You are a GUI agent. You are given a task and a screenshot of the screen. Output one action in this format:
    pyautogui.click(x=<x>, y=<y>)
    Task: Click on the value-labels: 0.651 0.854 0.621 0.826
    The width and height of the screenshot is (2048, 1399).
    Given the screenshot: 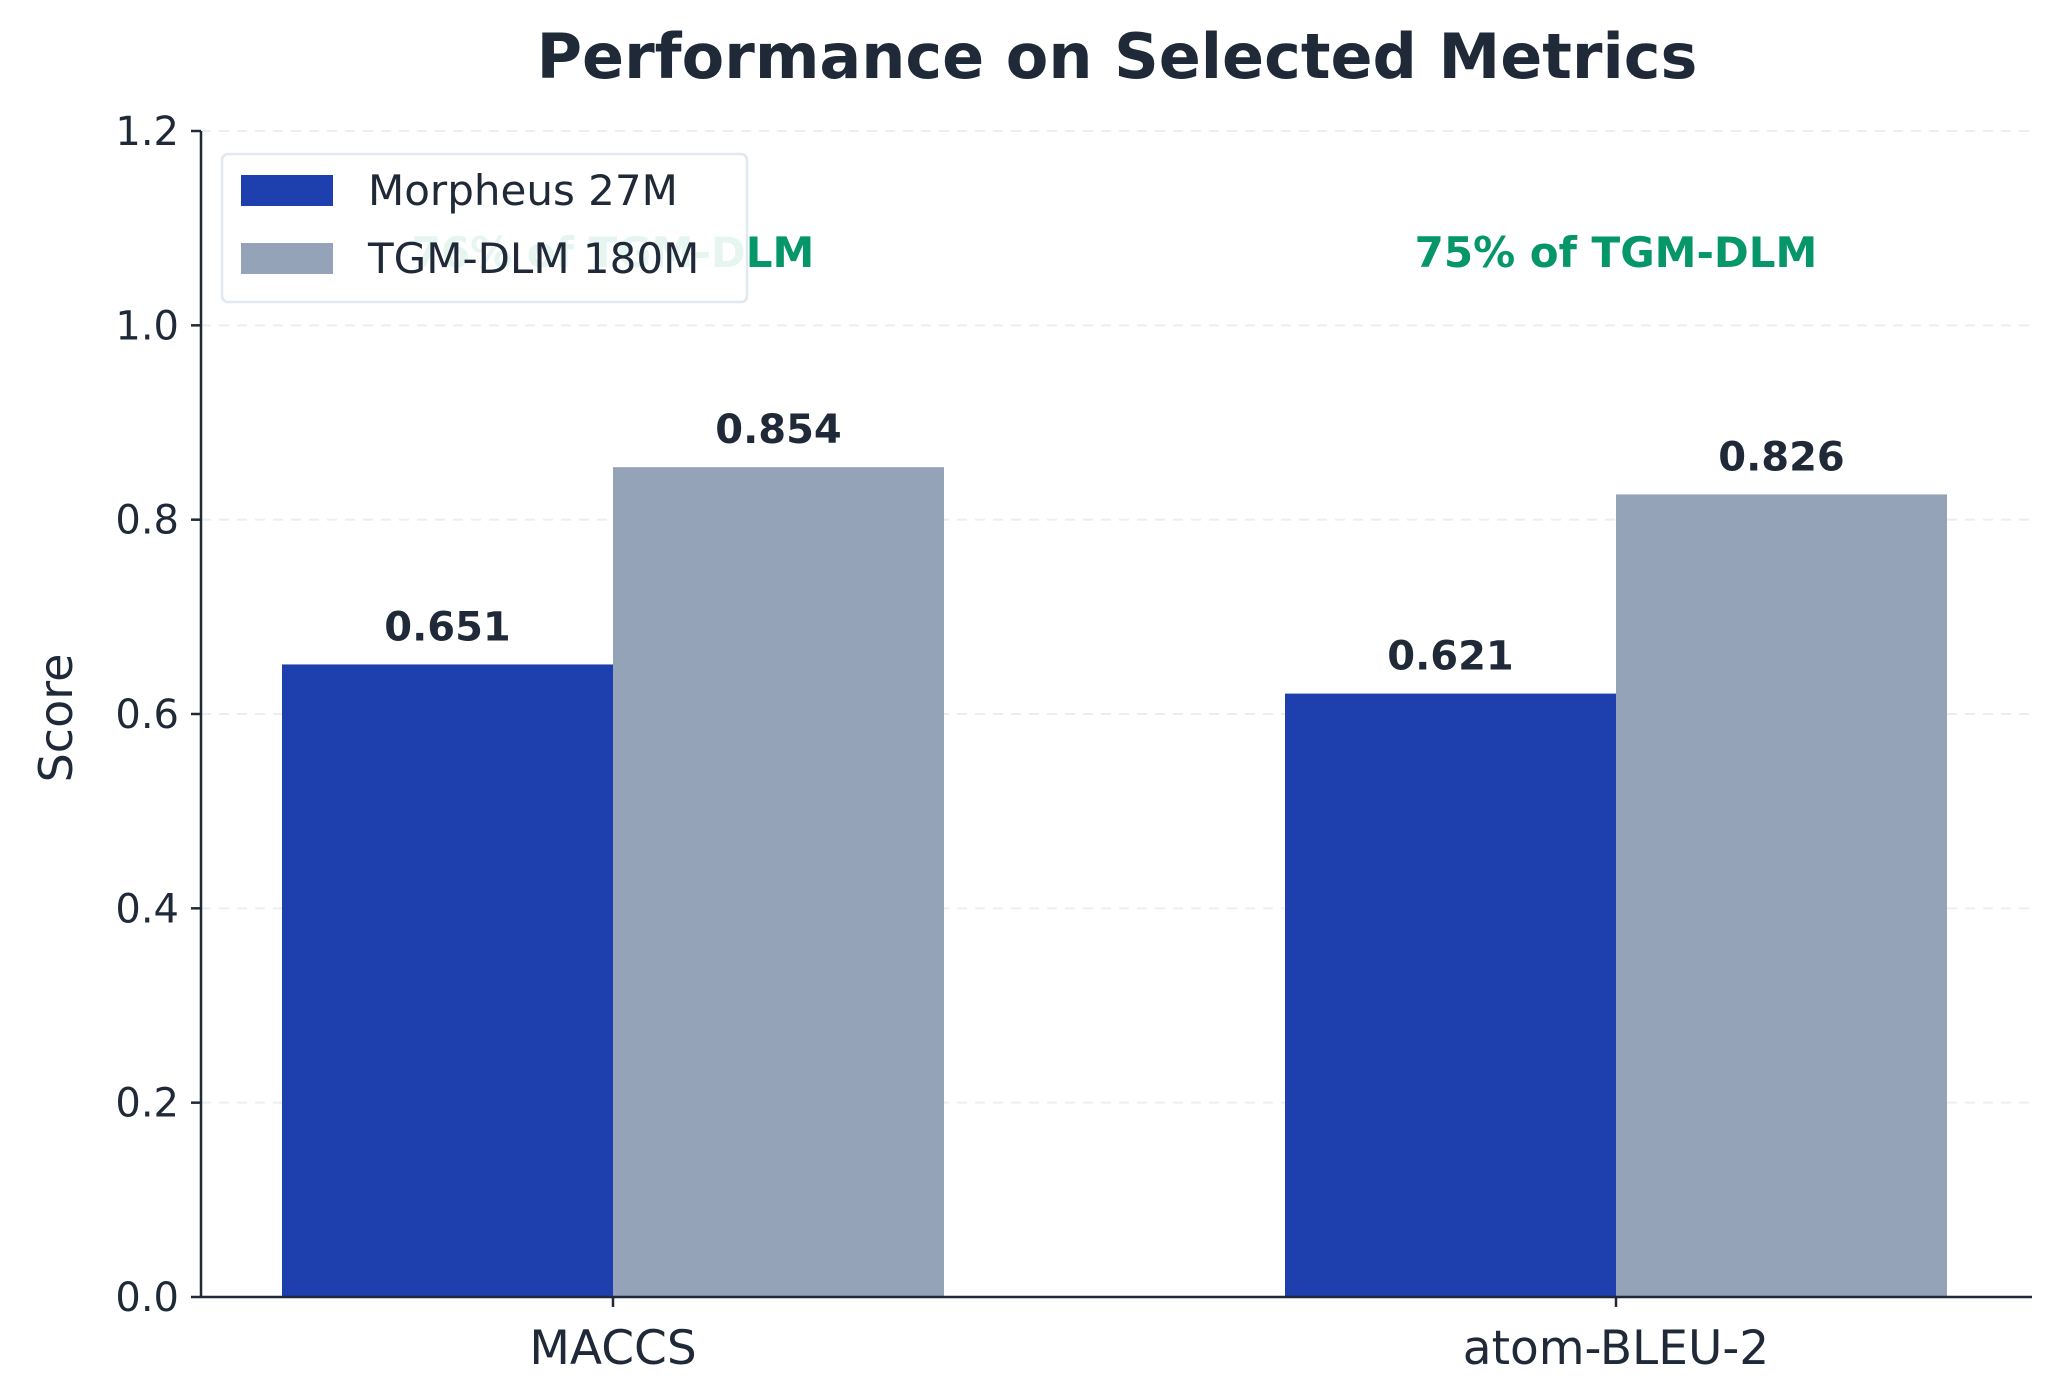 What is the action you would take?
    pyautogui.click(x=1114, y=543)
    